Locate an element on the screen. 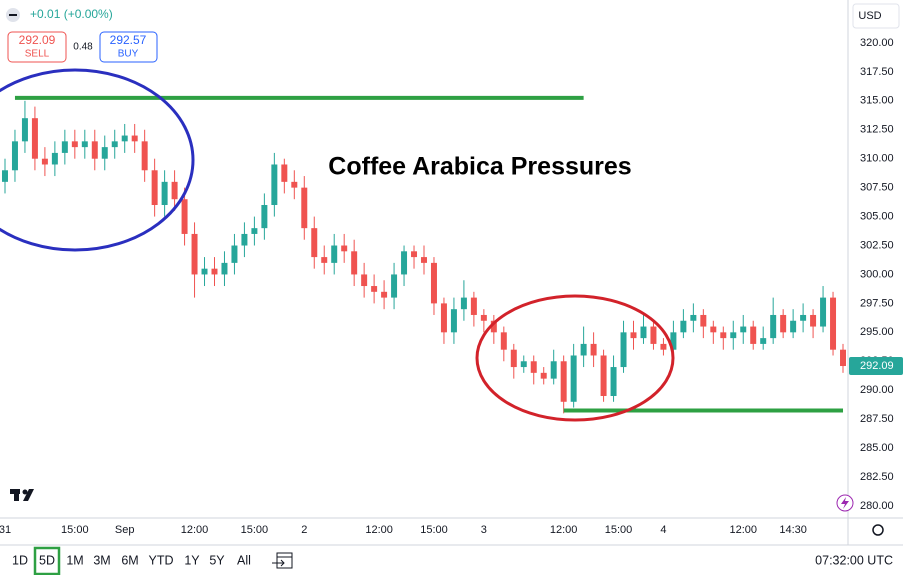 Image resolution: width=903 pixels, height=575 pixels. range-button: 3M is located at coordinates (101, 560).